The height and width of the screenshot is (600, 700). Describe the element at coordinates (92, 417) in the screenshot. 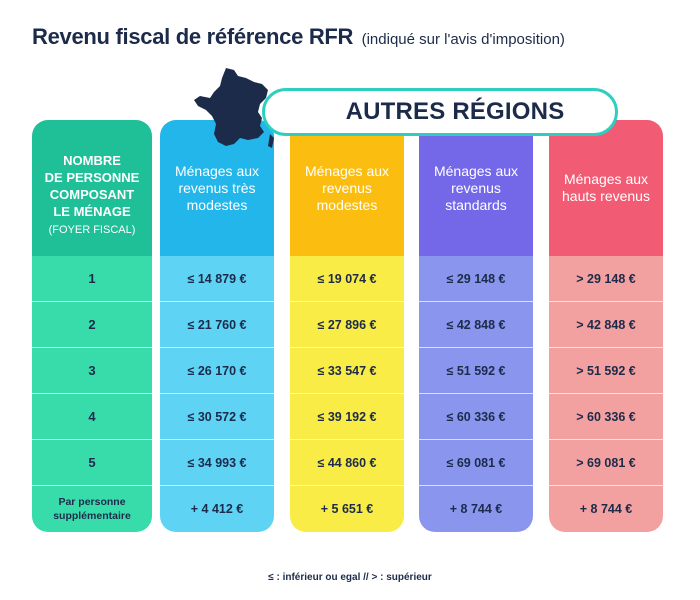

I see `household-size-cell: 4` at that location.